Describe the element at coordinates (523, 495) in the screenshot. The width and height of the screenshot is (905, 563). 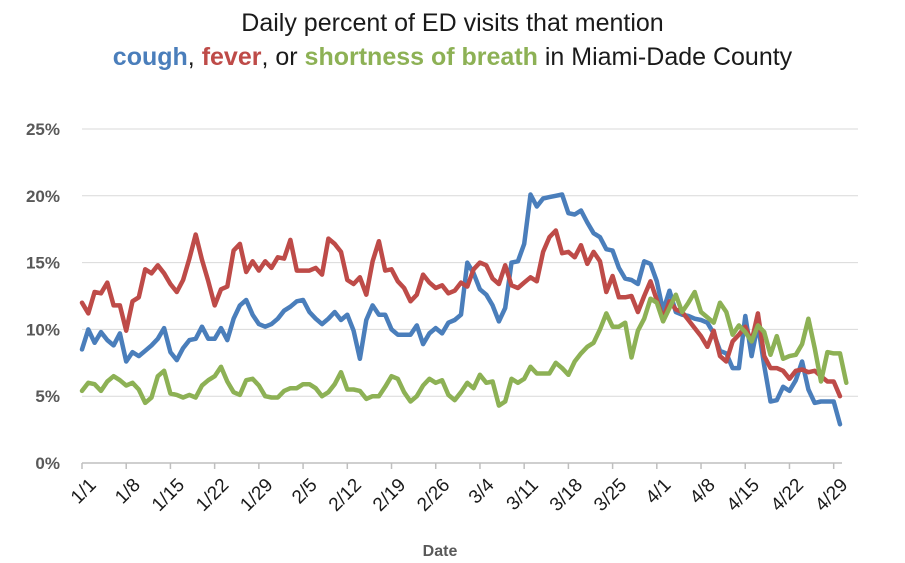
I see `x-tick-label: 3/11` at that location.